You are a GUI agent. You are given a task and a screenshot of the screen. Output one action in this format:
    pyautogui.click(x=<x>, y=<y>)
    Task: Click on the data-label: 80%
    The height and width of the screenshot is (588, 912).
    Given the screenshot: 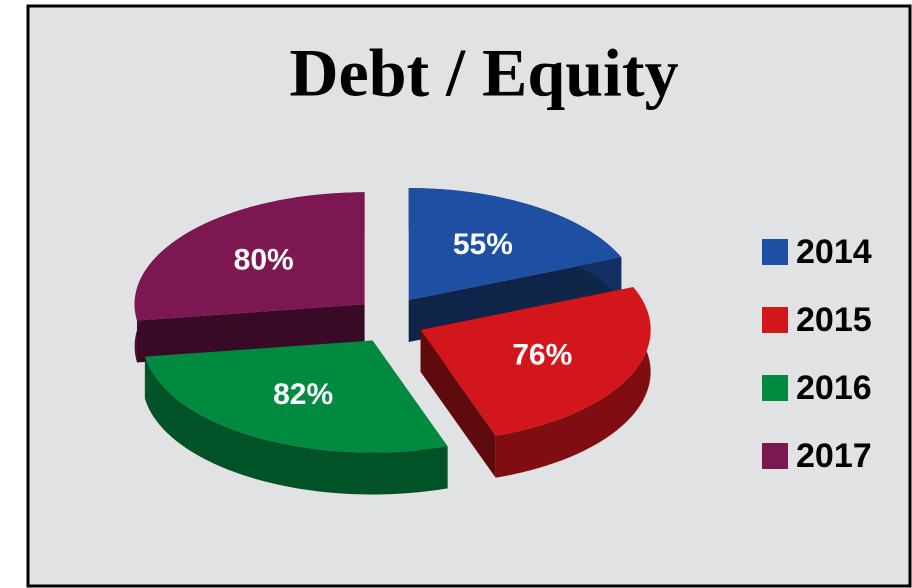 What is the action you would take?
    pyautogui.click(x=264, y=260)
    